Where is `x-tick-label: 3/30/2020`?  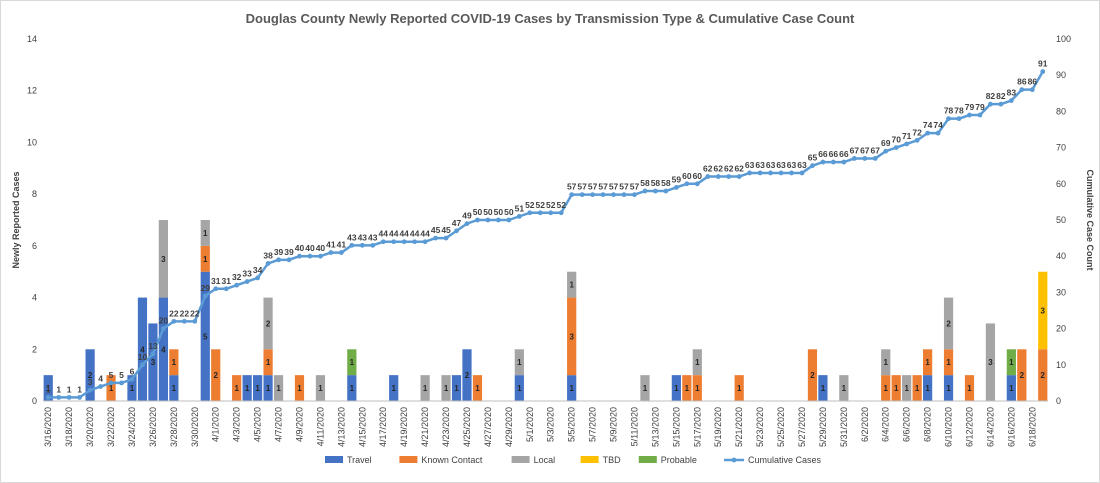 x-tick-label: 3/30/2020 is located at coordinates (195, 427).